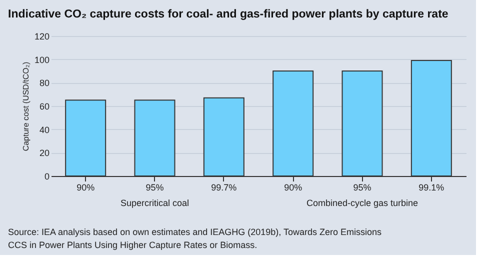 The image size is (490, 274). I want to click on y-tick-label: 0, so click(47, 177).